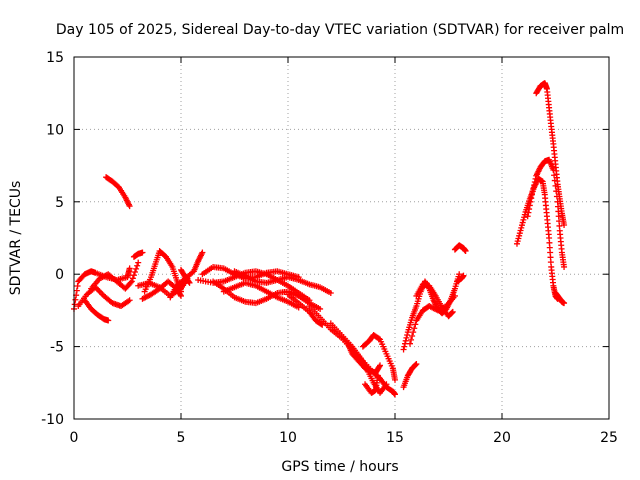 This screenshot has width=640, height=480. What do you see at coordinates (395, 438) in the screenshot?
I see `x-tick-label: 15` at bounding box center [395, 438].